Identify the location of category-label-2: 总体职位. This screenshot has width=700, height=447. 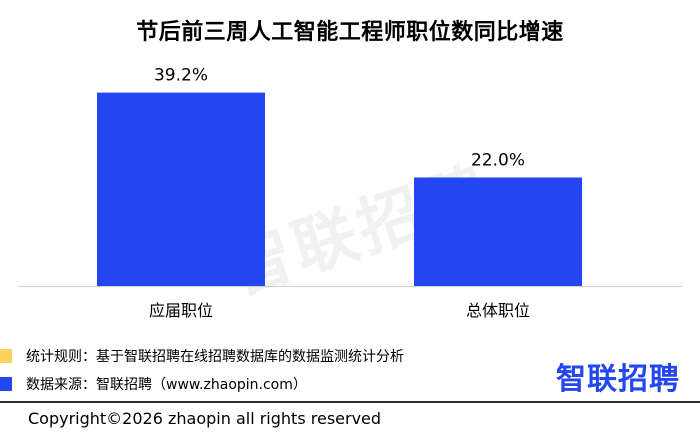
(498, 310).